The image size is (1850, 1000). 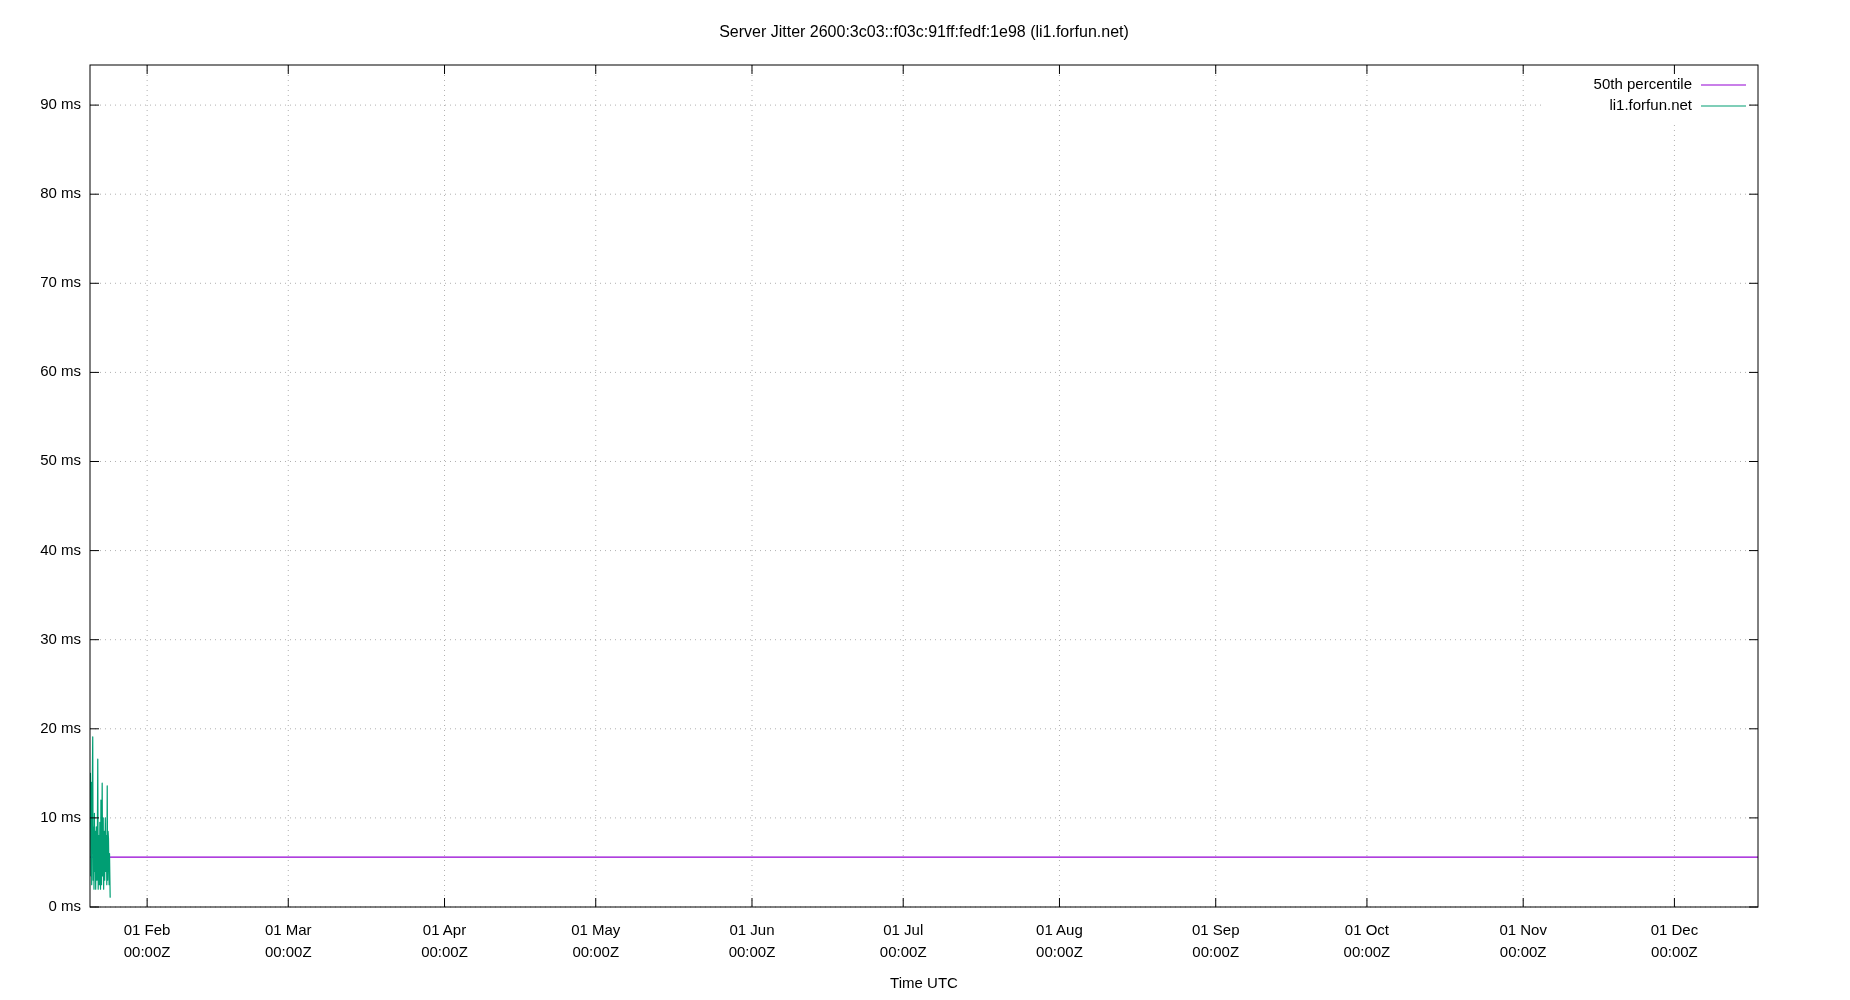 I want to click on x-tick-label: 01 Jul 00:00Z, so click(x=903, y=941).